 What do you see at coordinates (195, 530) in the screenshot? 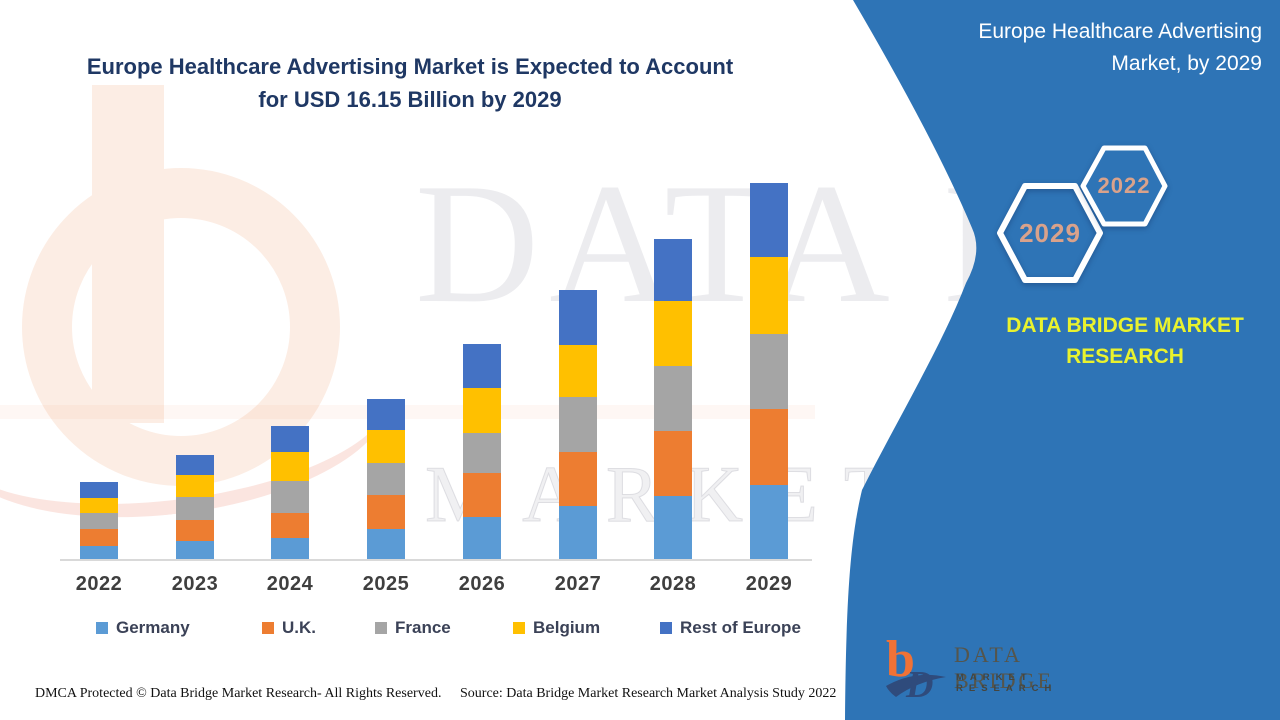
I see `bar-segment-u-k-2023` at bounding box center [195, 530].